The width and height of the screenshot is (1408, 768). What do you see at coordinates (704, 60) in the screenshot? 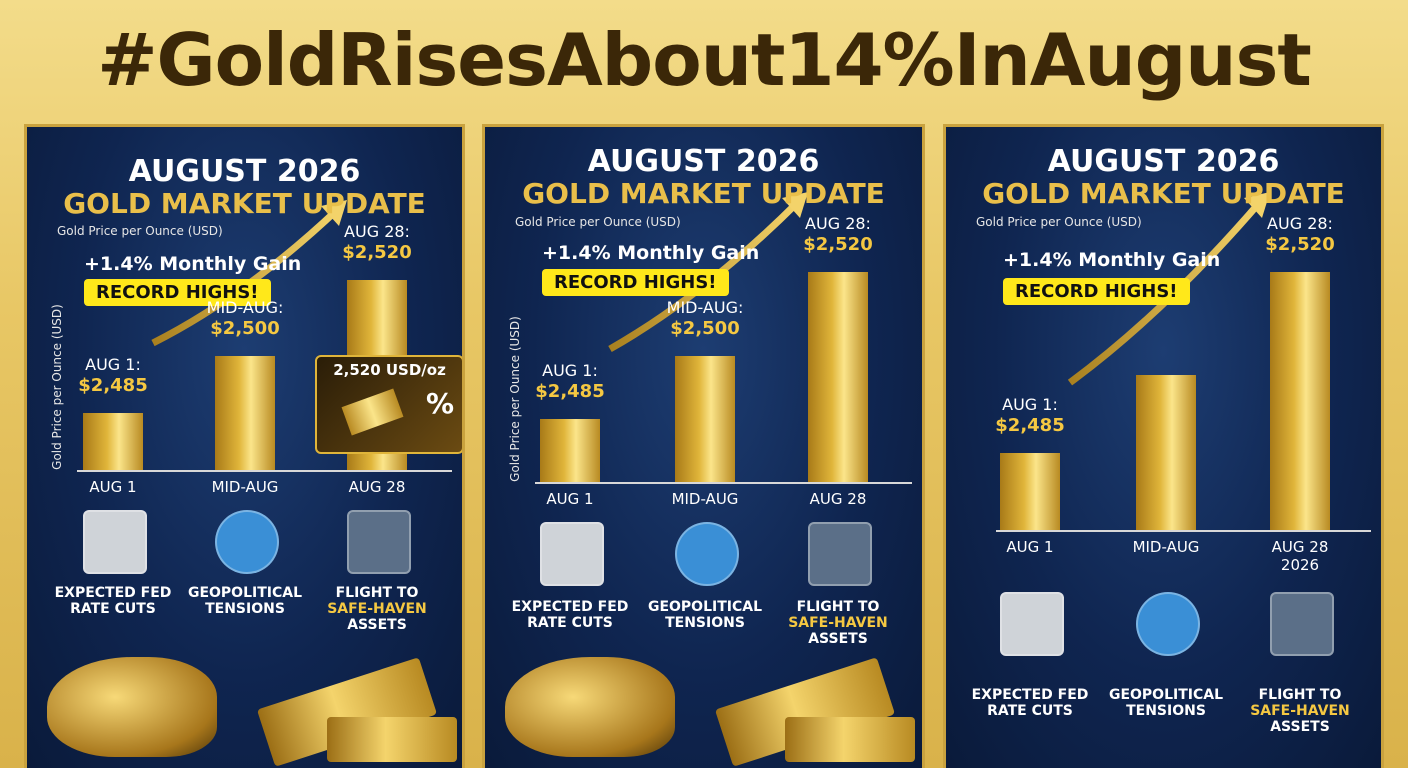
I see `main-title: #GoldRisesAbout14%InAugust` at bounding box center [704, 60].